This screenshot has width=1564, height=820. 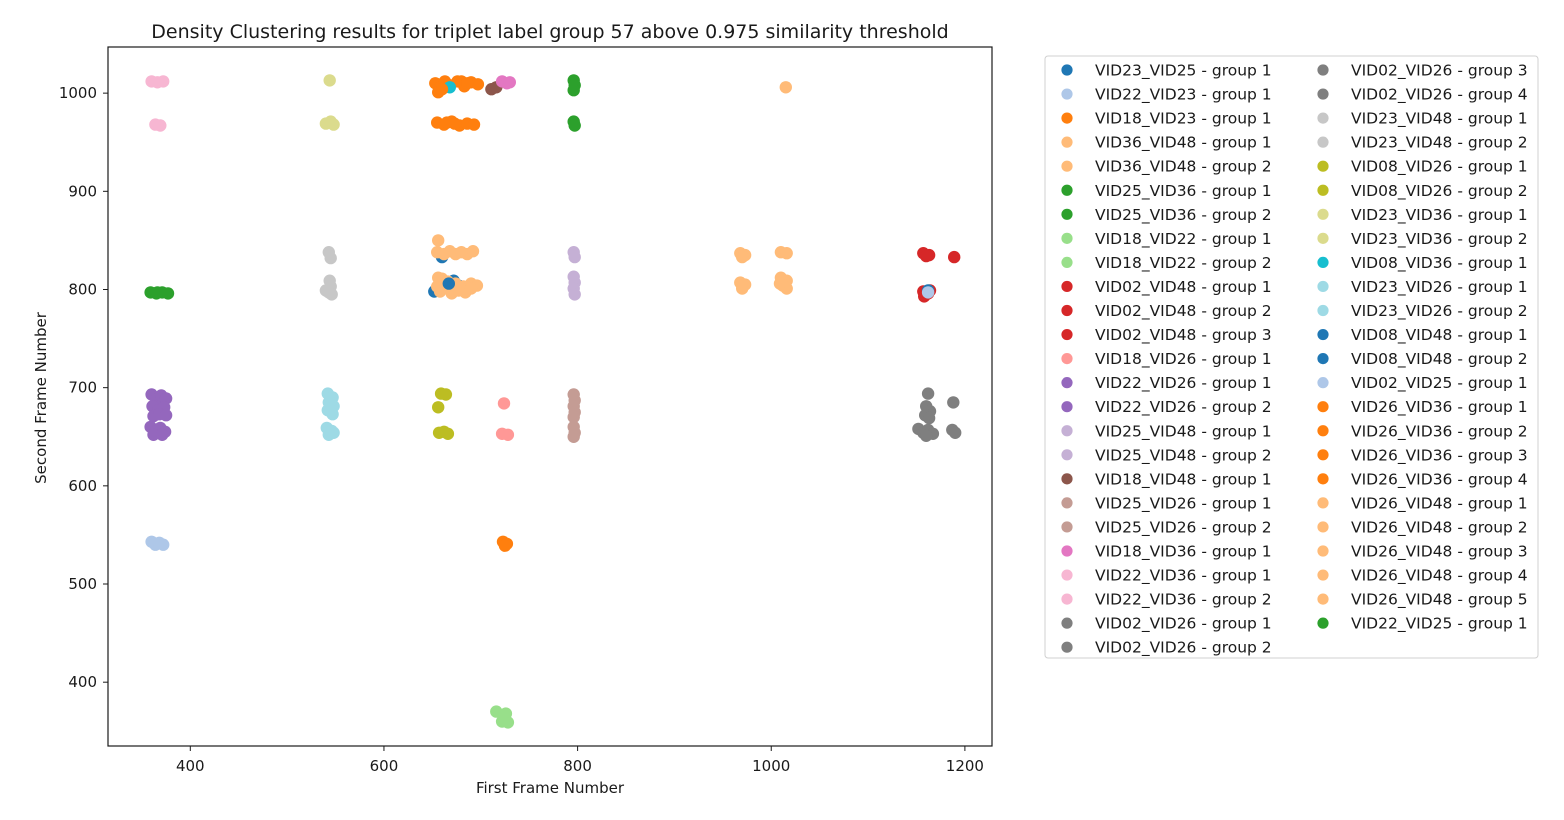 What do you see at coordinates (1422, 624) in the screenshot?
I see `legend-item: VID22_VID25 - group 1` at bounding box center [1422, 624].